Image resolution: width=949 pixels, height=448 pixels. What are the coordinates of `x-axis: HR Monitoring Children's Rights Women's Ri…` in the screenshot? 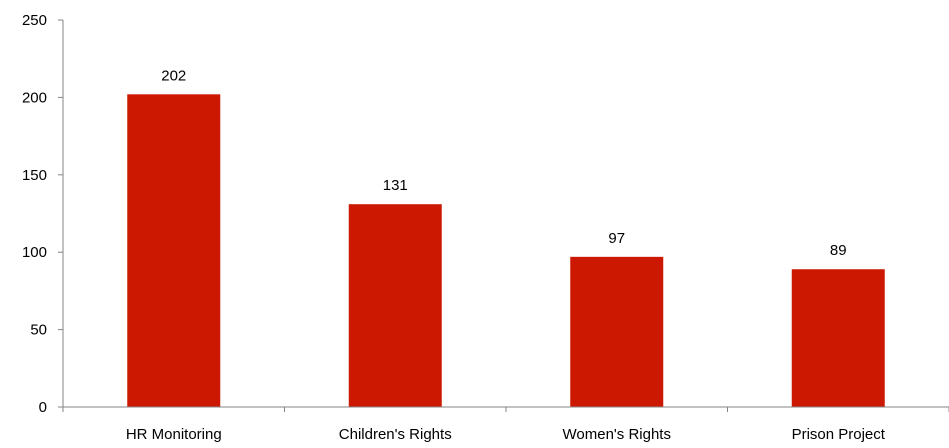 It's located at (505, 424).